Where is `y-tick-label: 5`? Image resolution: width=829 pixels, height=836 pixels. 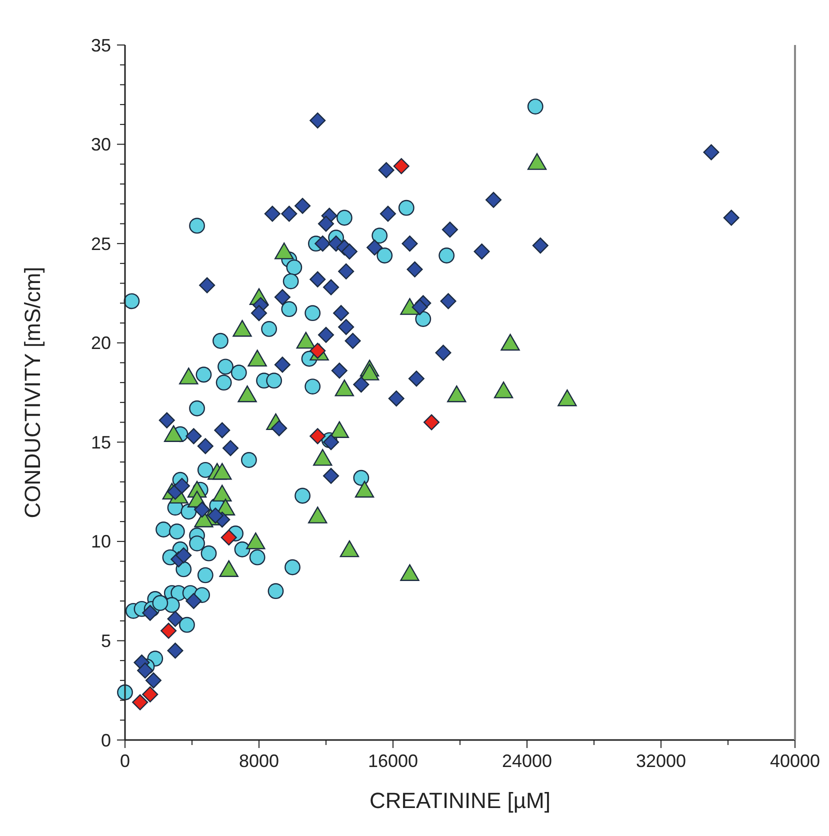 y-tick-label: 5 is located at coordinates (105, 641).